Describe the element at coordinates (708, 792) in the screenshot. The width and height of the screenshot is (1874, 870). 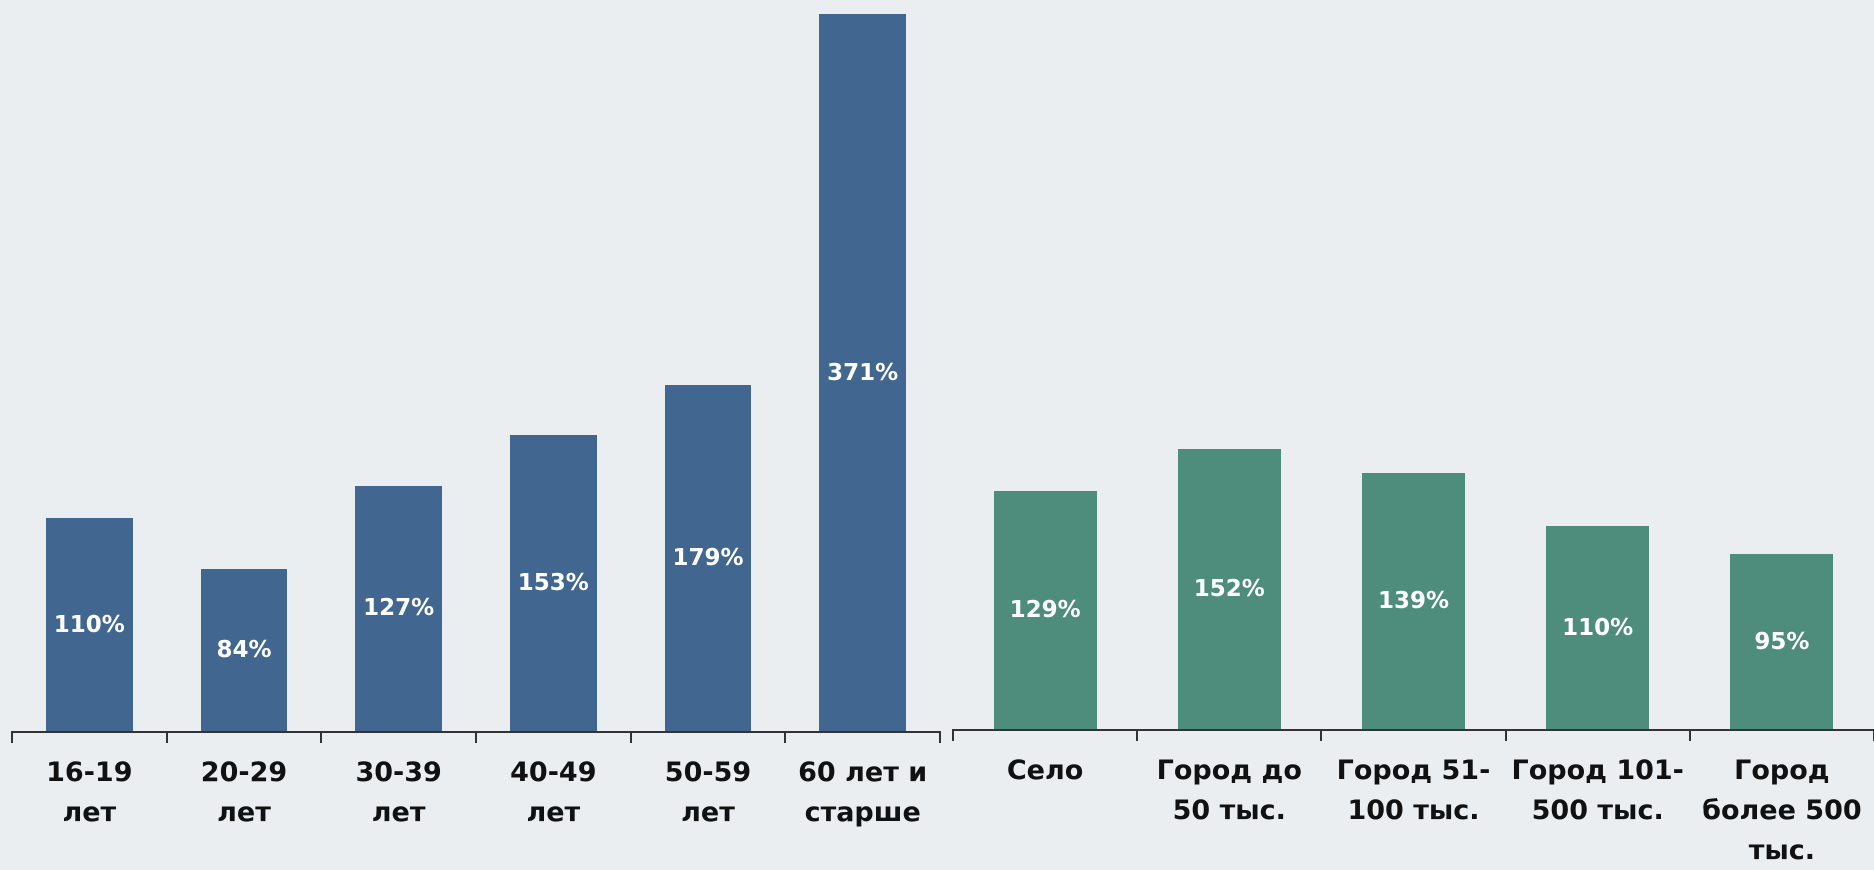
I see `x-tick-label: 50-59 лет` at that location.